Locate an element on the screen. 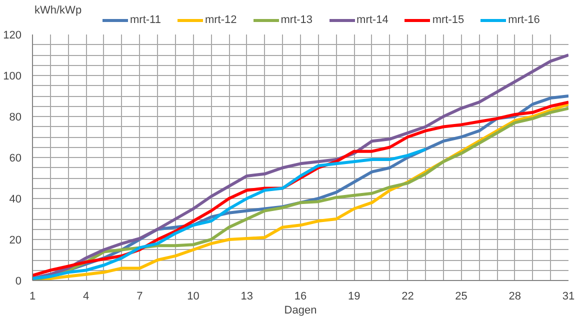 The height and width of the screenshot is (320, 576). x-tick-label: 10 is located at coordinates (193, 296).